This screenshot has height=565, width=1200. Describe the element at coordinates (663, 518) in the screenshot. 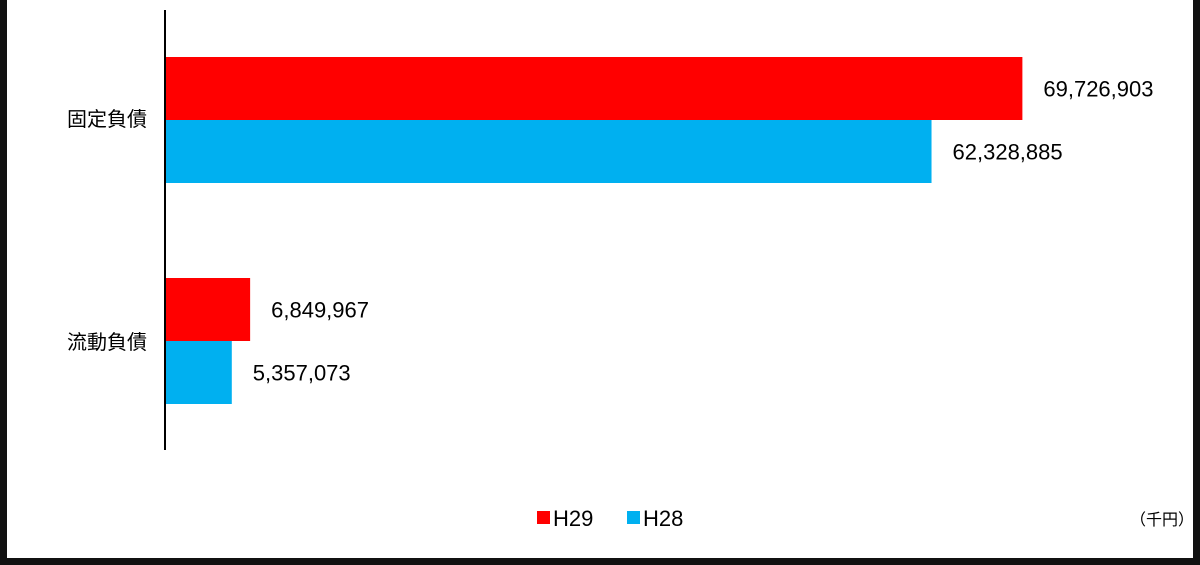

I see `legend-label-h28: H28` at that location.